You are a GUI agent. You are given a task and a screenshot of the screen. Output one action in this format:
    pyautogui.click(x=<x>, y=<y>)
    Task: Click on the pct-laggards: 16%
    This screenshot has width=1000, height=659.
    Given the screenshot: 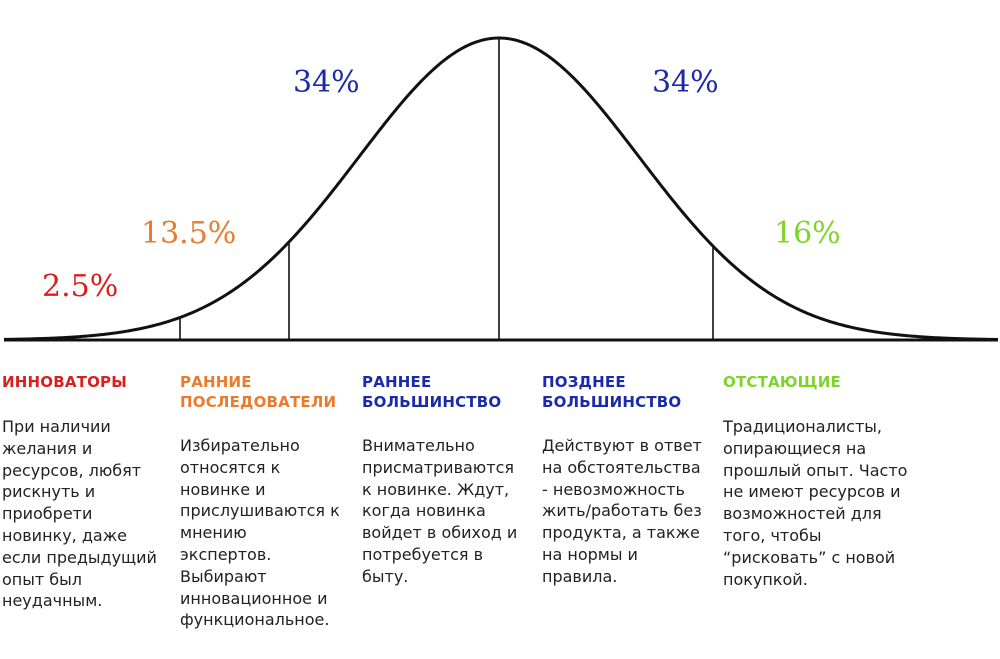 What is the action you would take?
    pyautogui.click(x=807, y=233)
    